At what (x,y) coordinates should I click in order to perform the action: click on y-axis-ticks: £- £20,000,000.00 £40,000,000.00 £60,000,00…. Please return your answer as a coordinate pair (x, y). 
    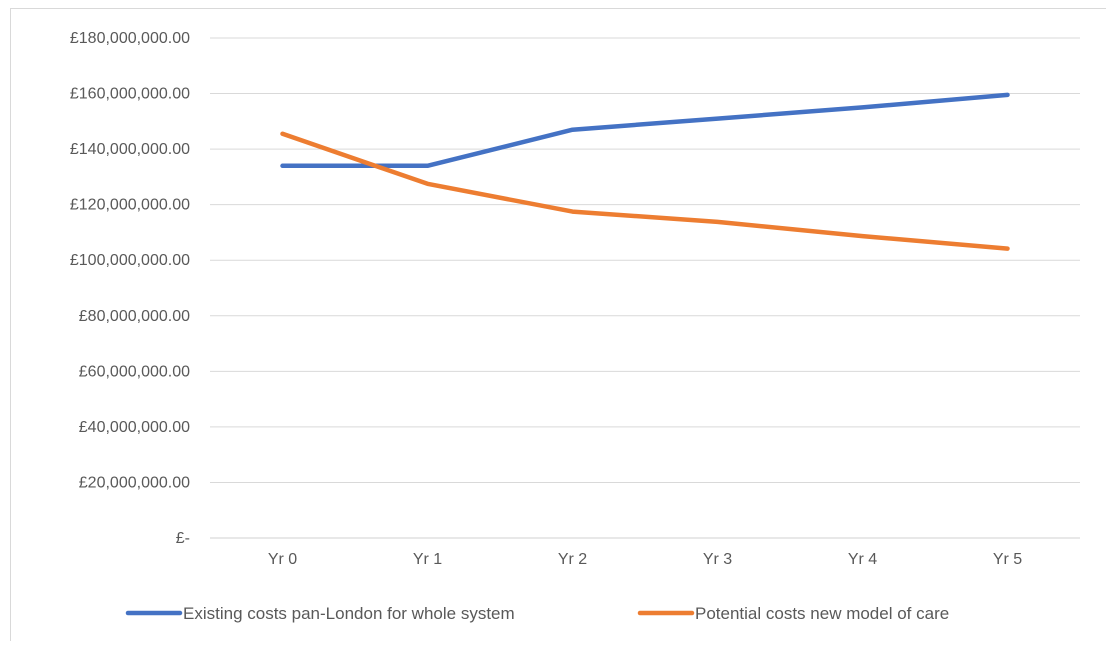
    Looking at the image, I should click on (130, 288).